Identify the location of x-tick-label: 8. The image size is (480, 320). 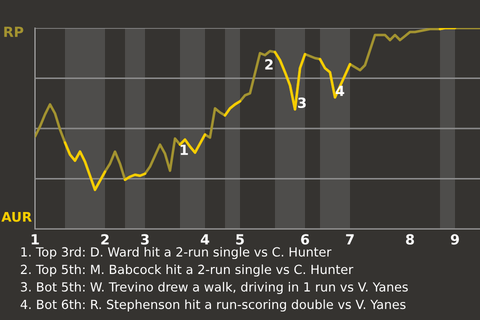
(410, 239).